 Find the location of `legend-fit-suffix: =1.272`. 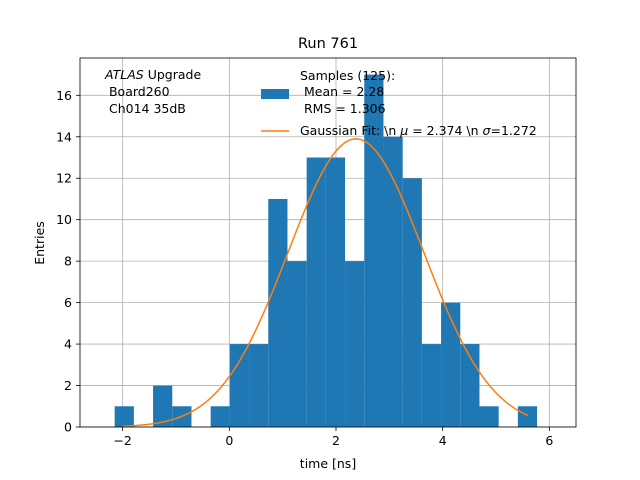

legend-fit-suffix: =1.272 is located at coordinates (513, 130).